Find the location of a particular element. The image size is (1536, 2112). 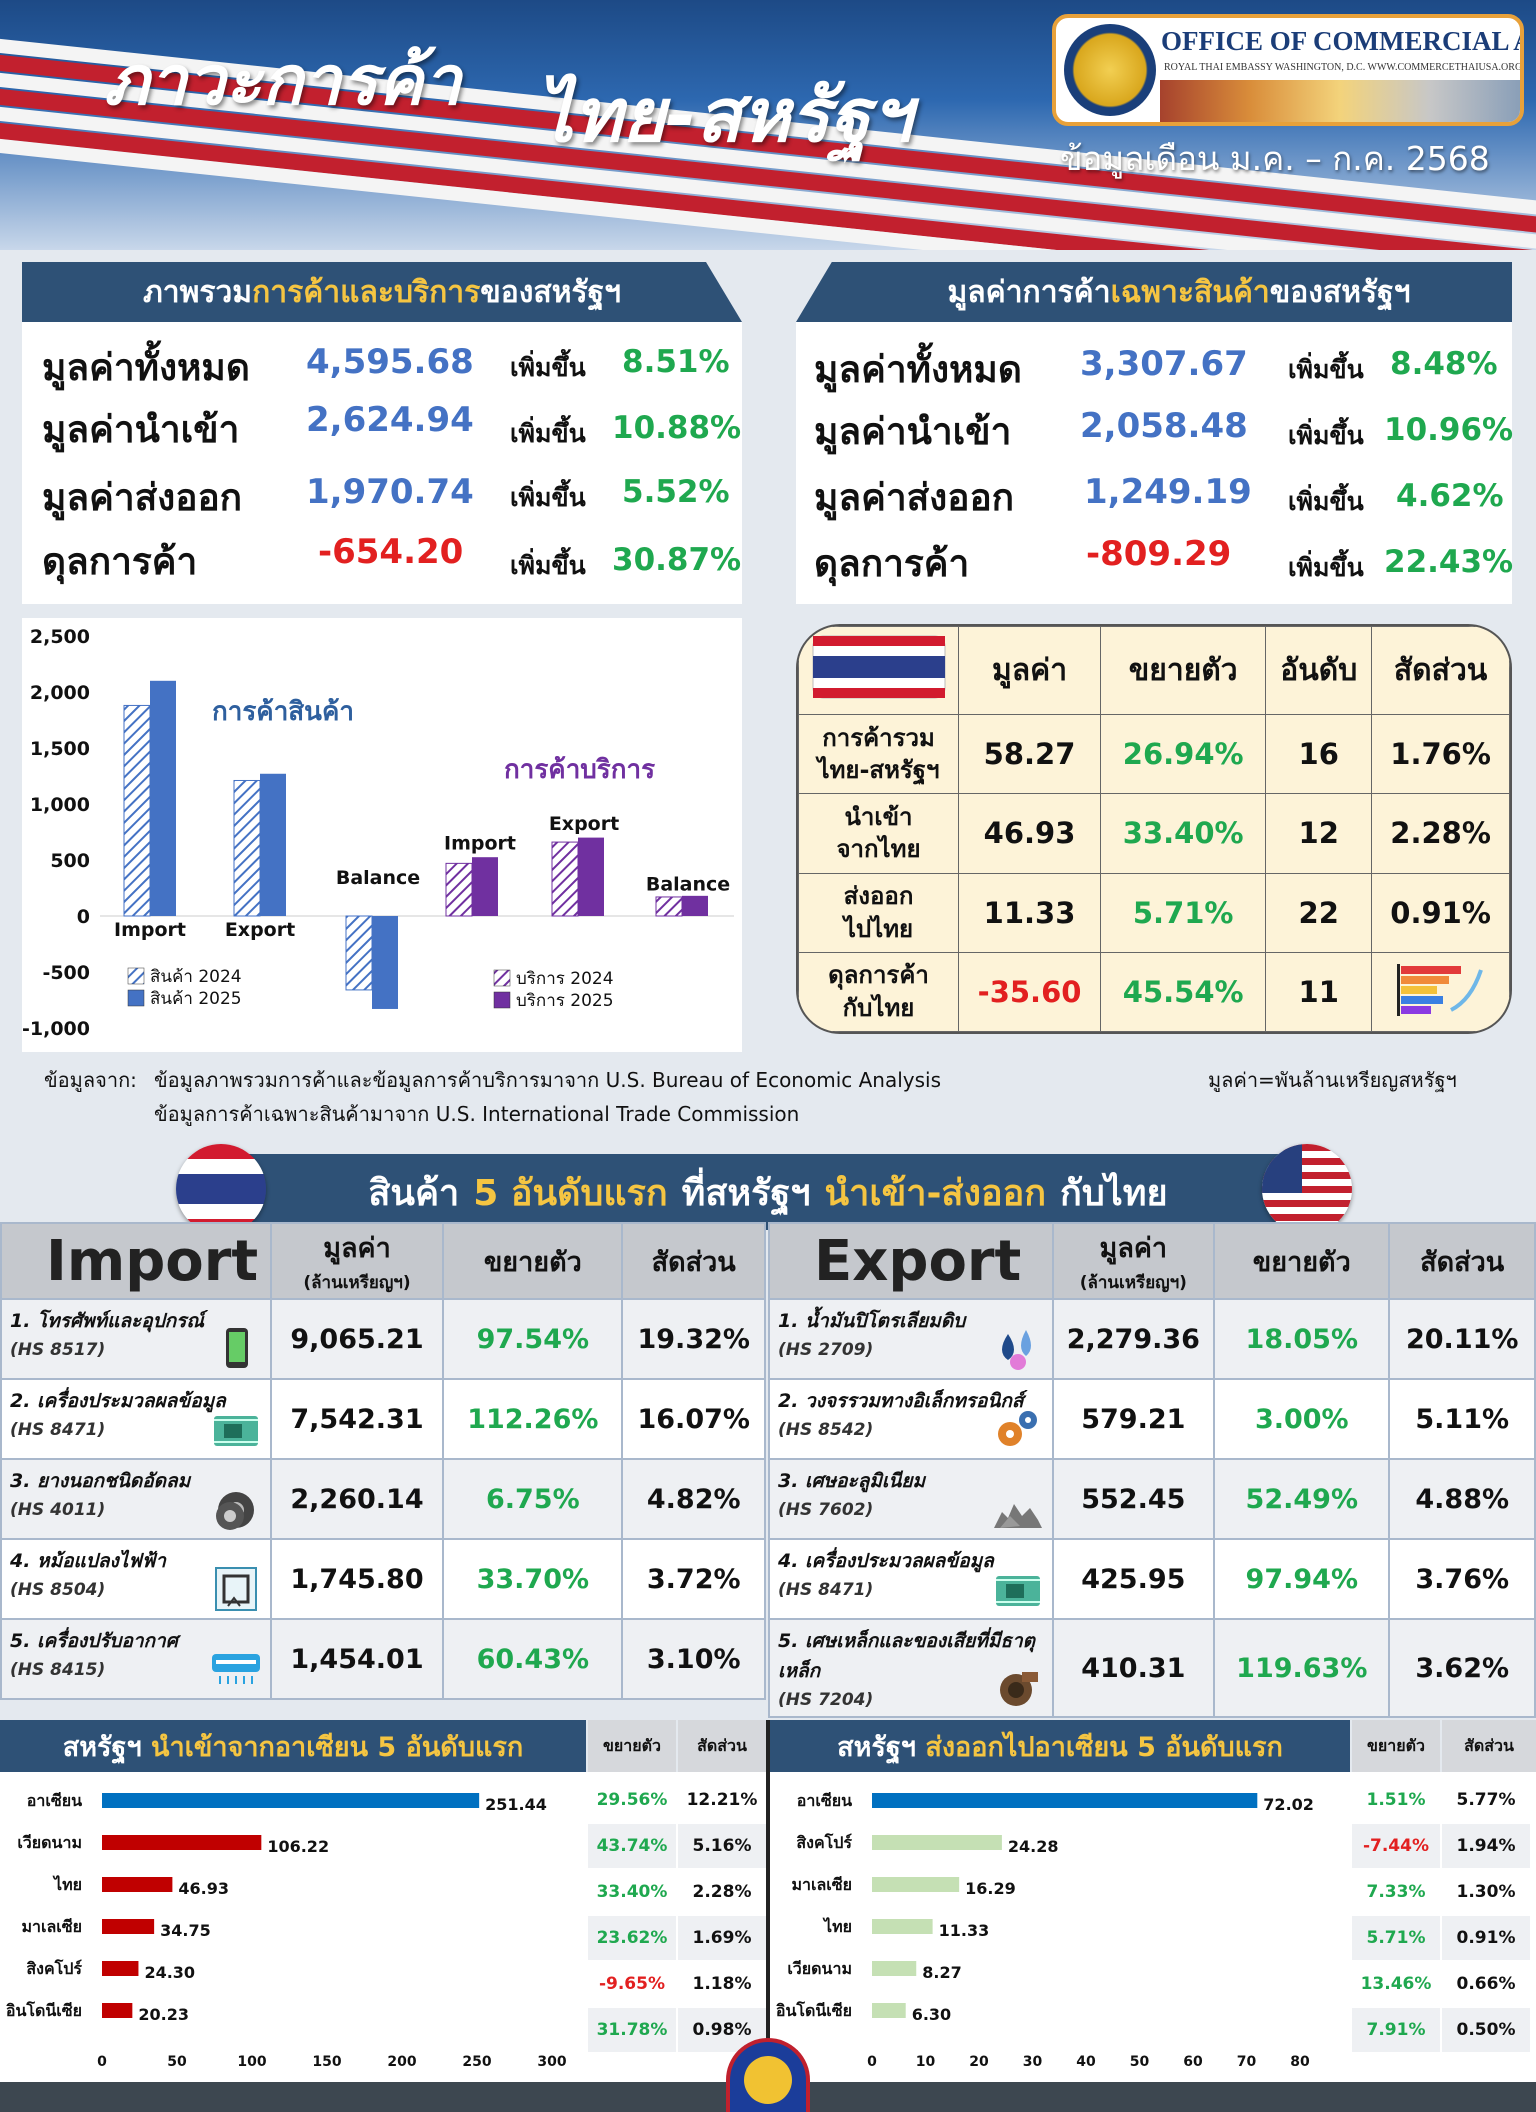

x-tick-label: 0 is located at coordinates (872, 2062).